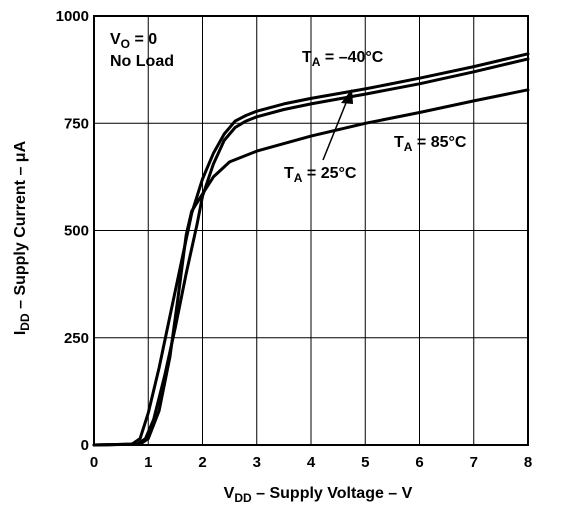 This screenshot has width=564, height=513. I want to click on series-label-85: TA = 85°C, so click(430, 144).